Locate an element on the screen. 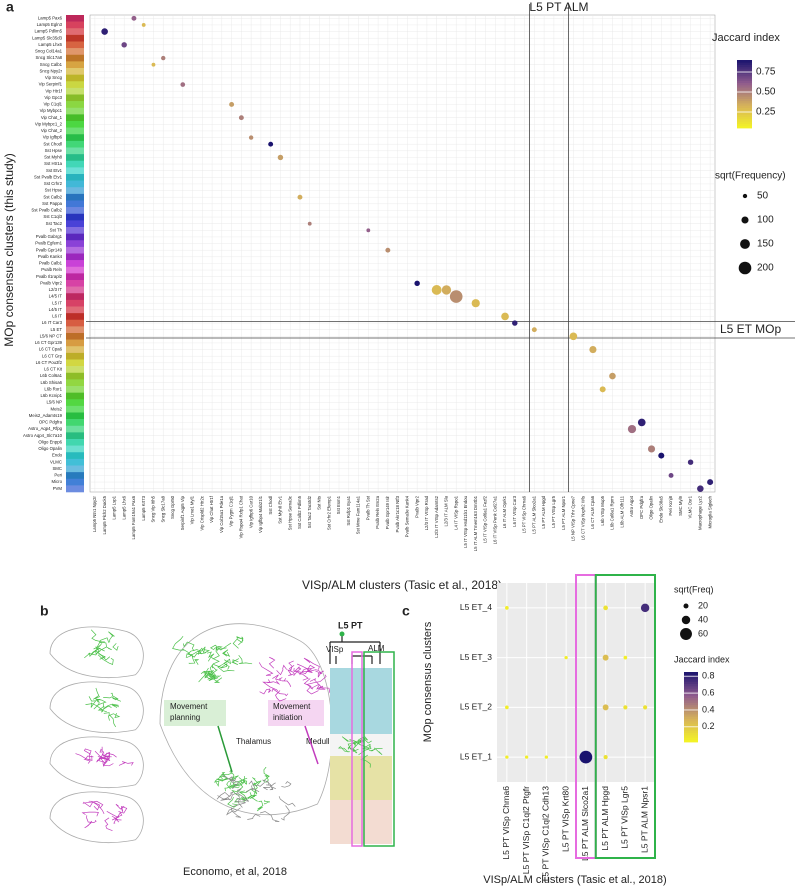  size-label: 150 is located at coordinates (765, 244).